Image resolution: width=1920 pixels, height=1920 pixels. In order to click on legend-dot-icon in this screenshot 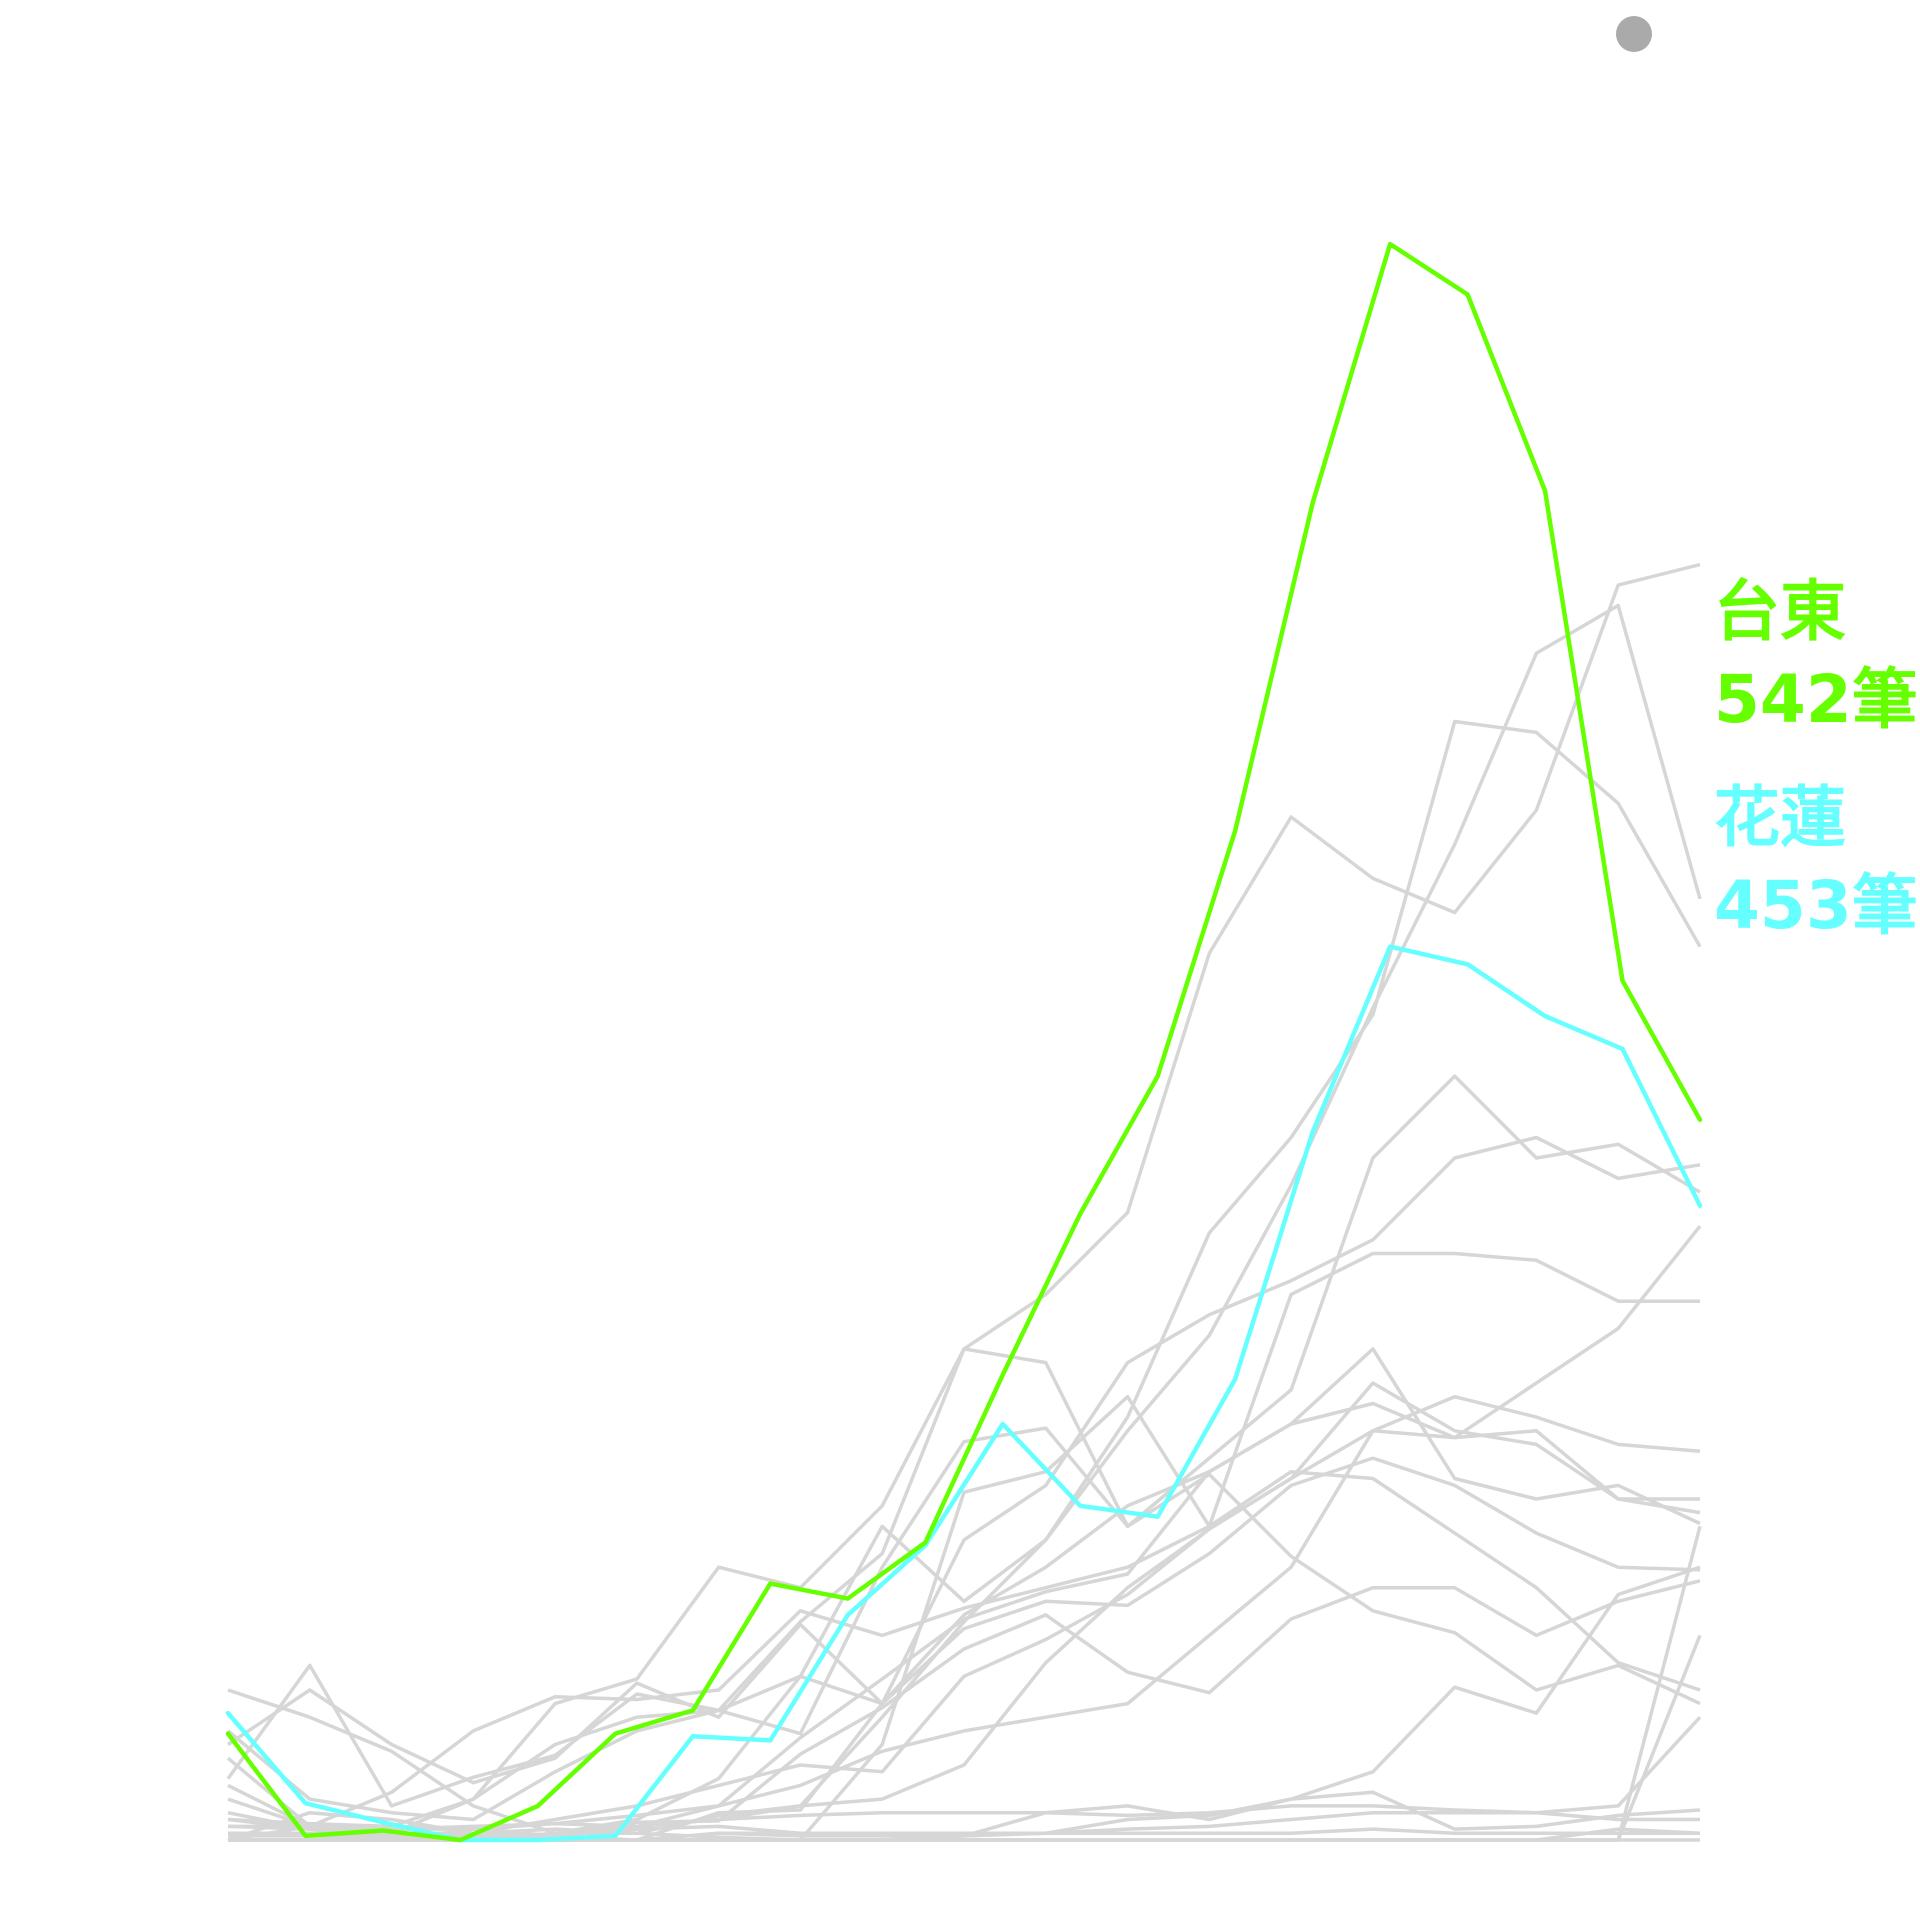, I will do `click(1634, 34)`.